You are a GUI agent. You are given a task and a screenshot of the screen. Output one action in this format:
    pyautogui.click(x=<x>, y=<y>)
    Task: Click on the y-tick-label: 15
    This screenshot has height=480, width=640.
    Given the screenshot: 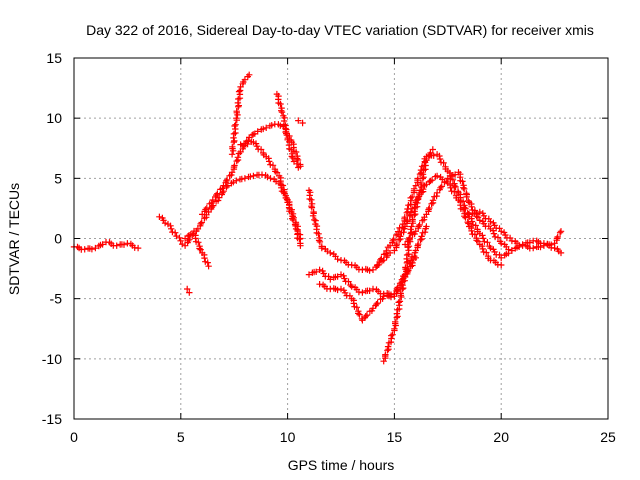 What is the action you would take?
    pyautogui.click(x=54, y=58)
    